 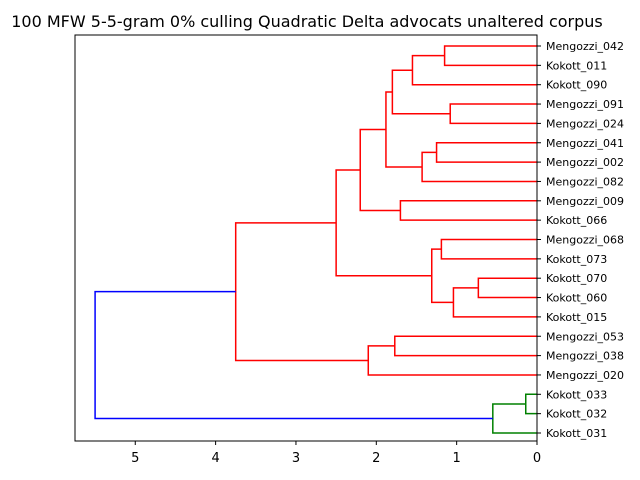 I want to click on leaf-label: Kokott_090, so click(x=576, y=85).